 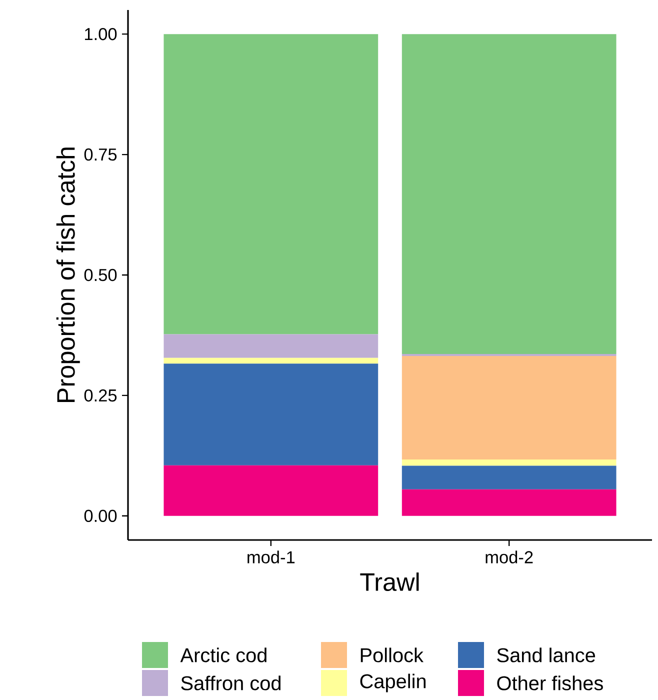 What do you see at coordinates (100, 275) in the screenshot?
I see `y-tick-label: 0.50` at bounding box center [100, 275].